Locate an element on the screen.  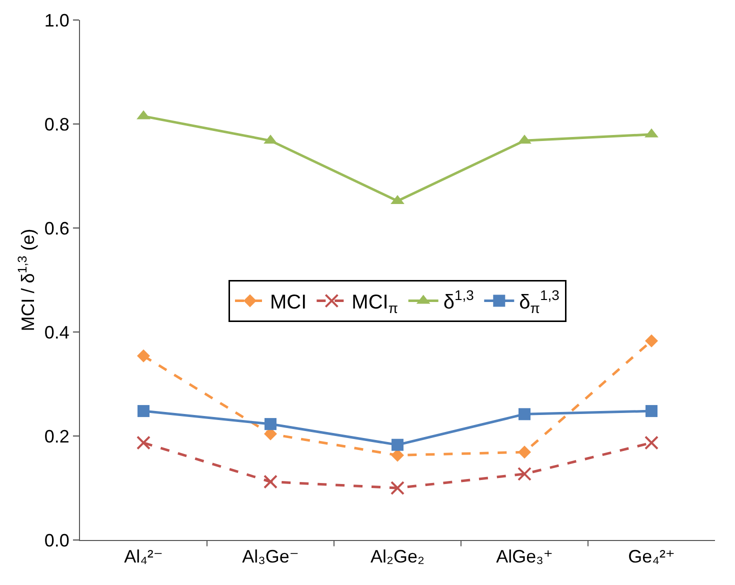
x-tick-label: Ge₄²⁺ is located at coordinates (651, 556).